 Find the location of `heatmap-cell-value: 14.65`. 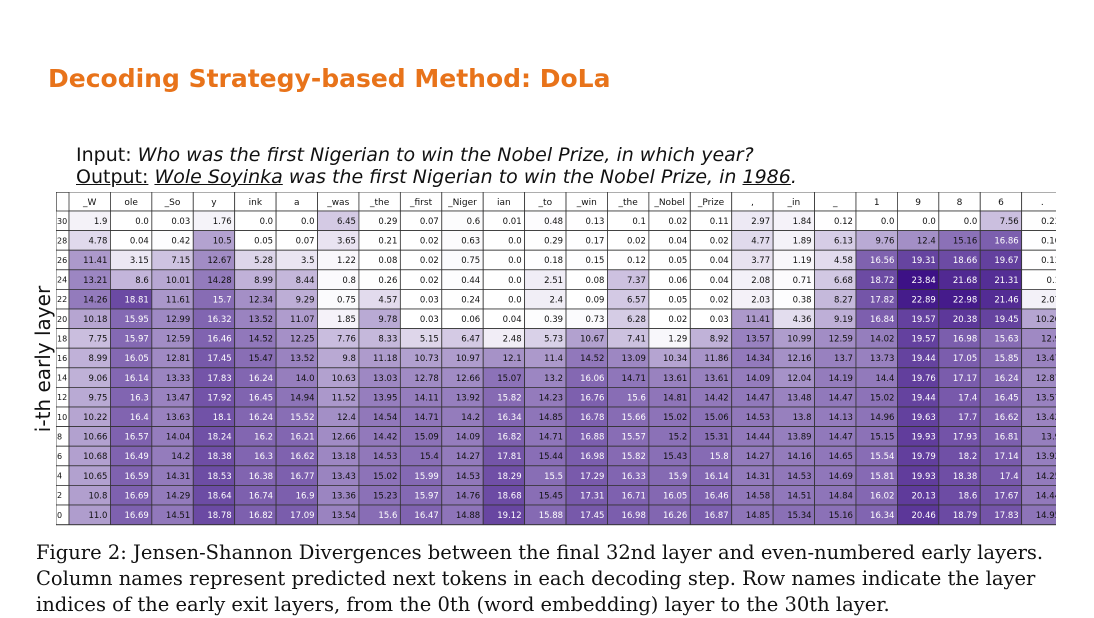

heatmap-cell-value: 14.65 is located at coordinates (841, 457).